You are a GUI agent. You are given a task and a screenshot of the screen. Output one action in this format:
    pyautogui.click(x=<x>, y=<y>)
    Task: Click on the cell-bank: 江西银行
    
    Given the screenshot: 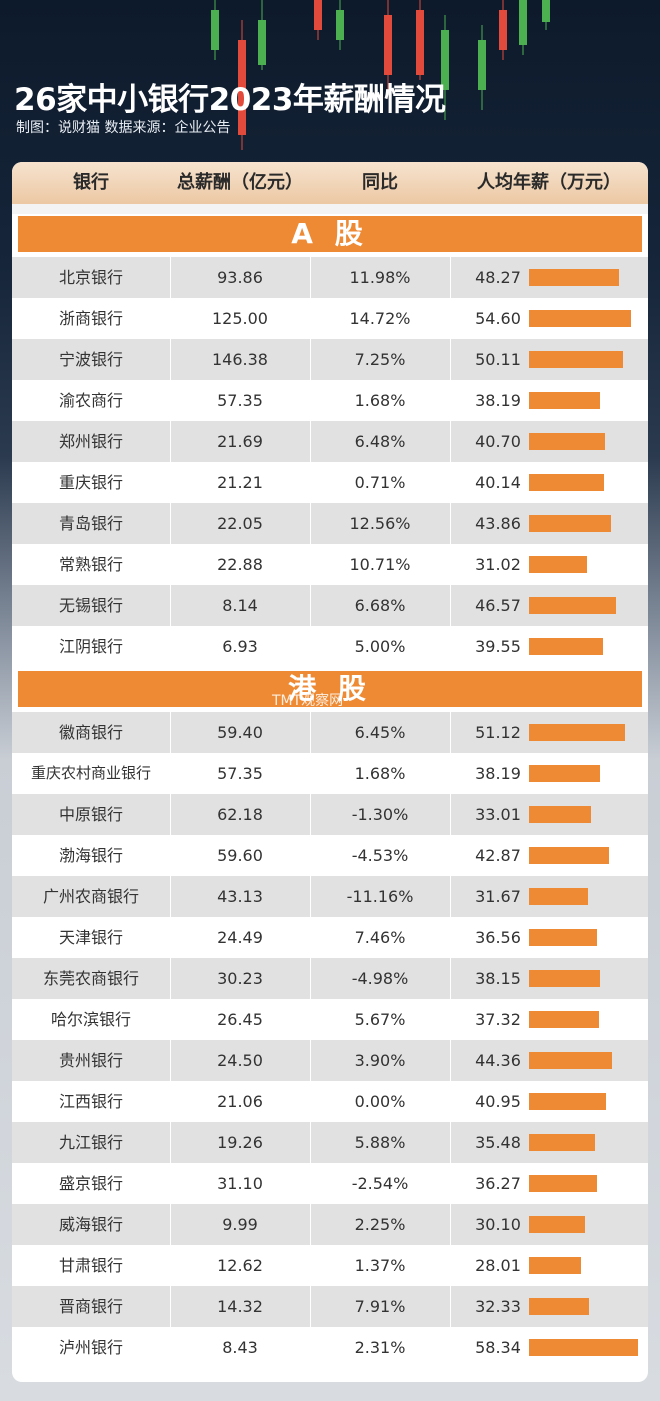 What is the action you would take?
    pyautogui.click(x=90, y=1101)
    